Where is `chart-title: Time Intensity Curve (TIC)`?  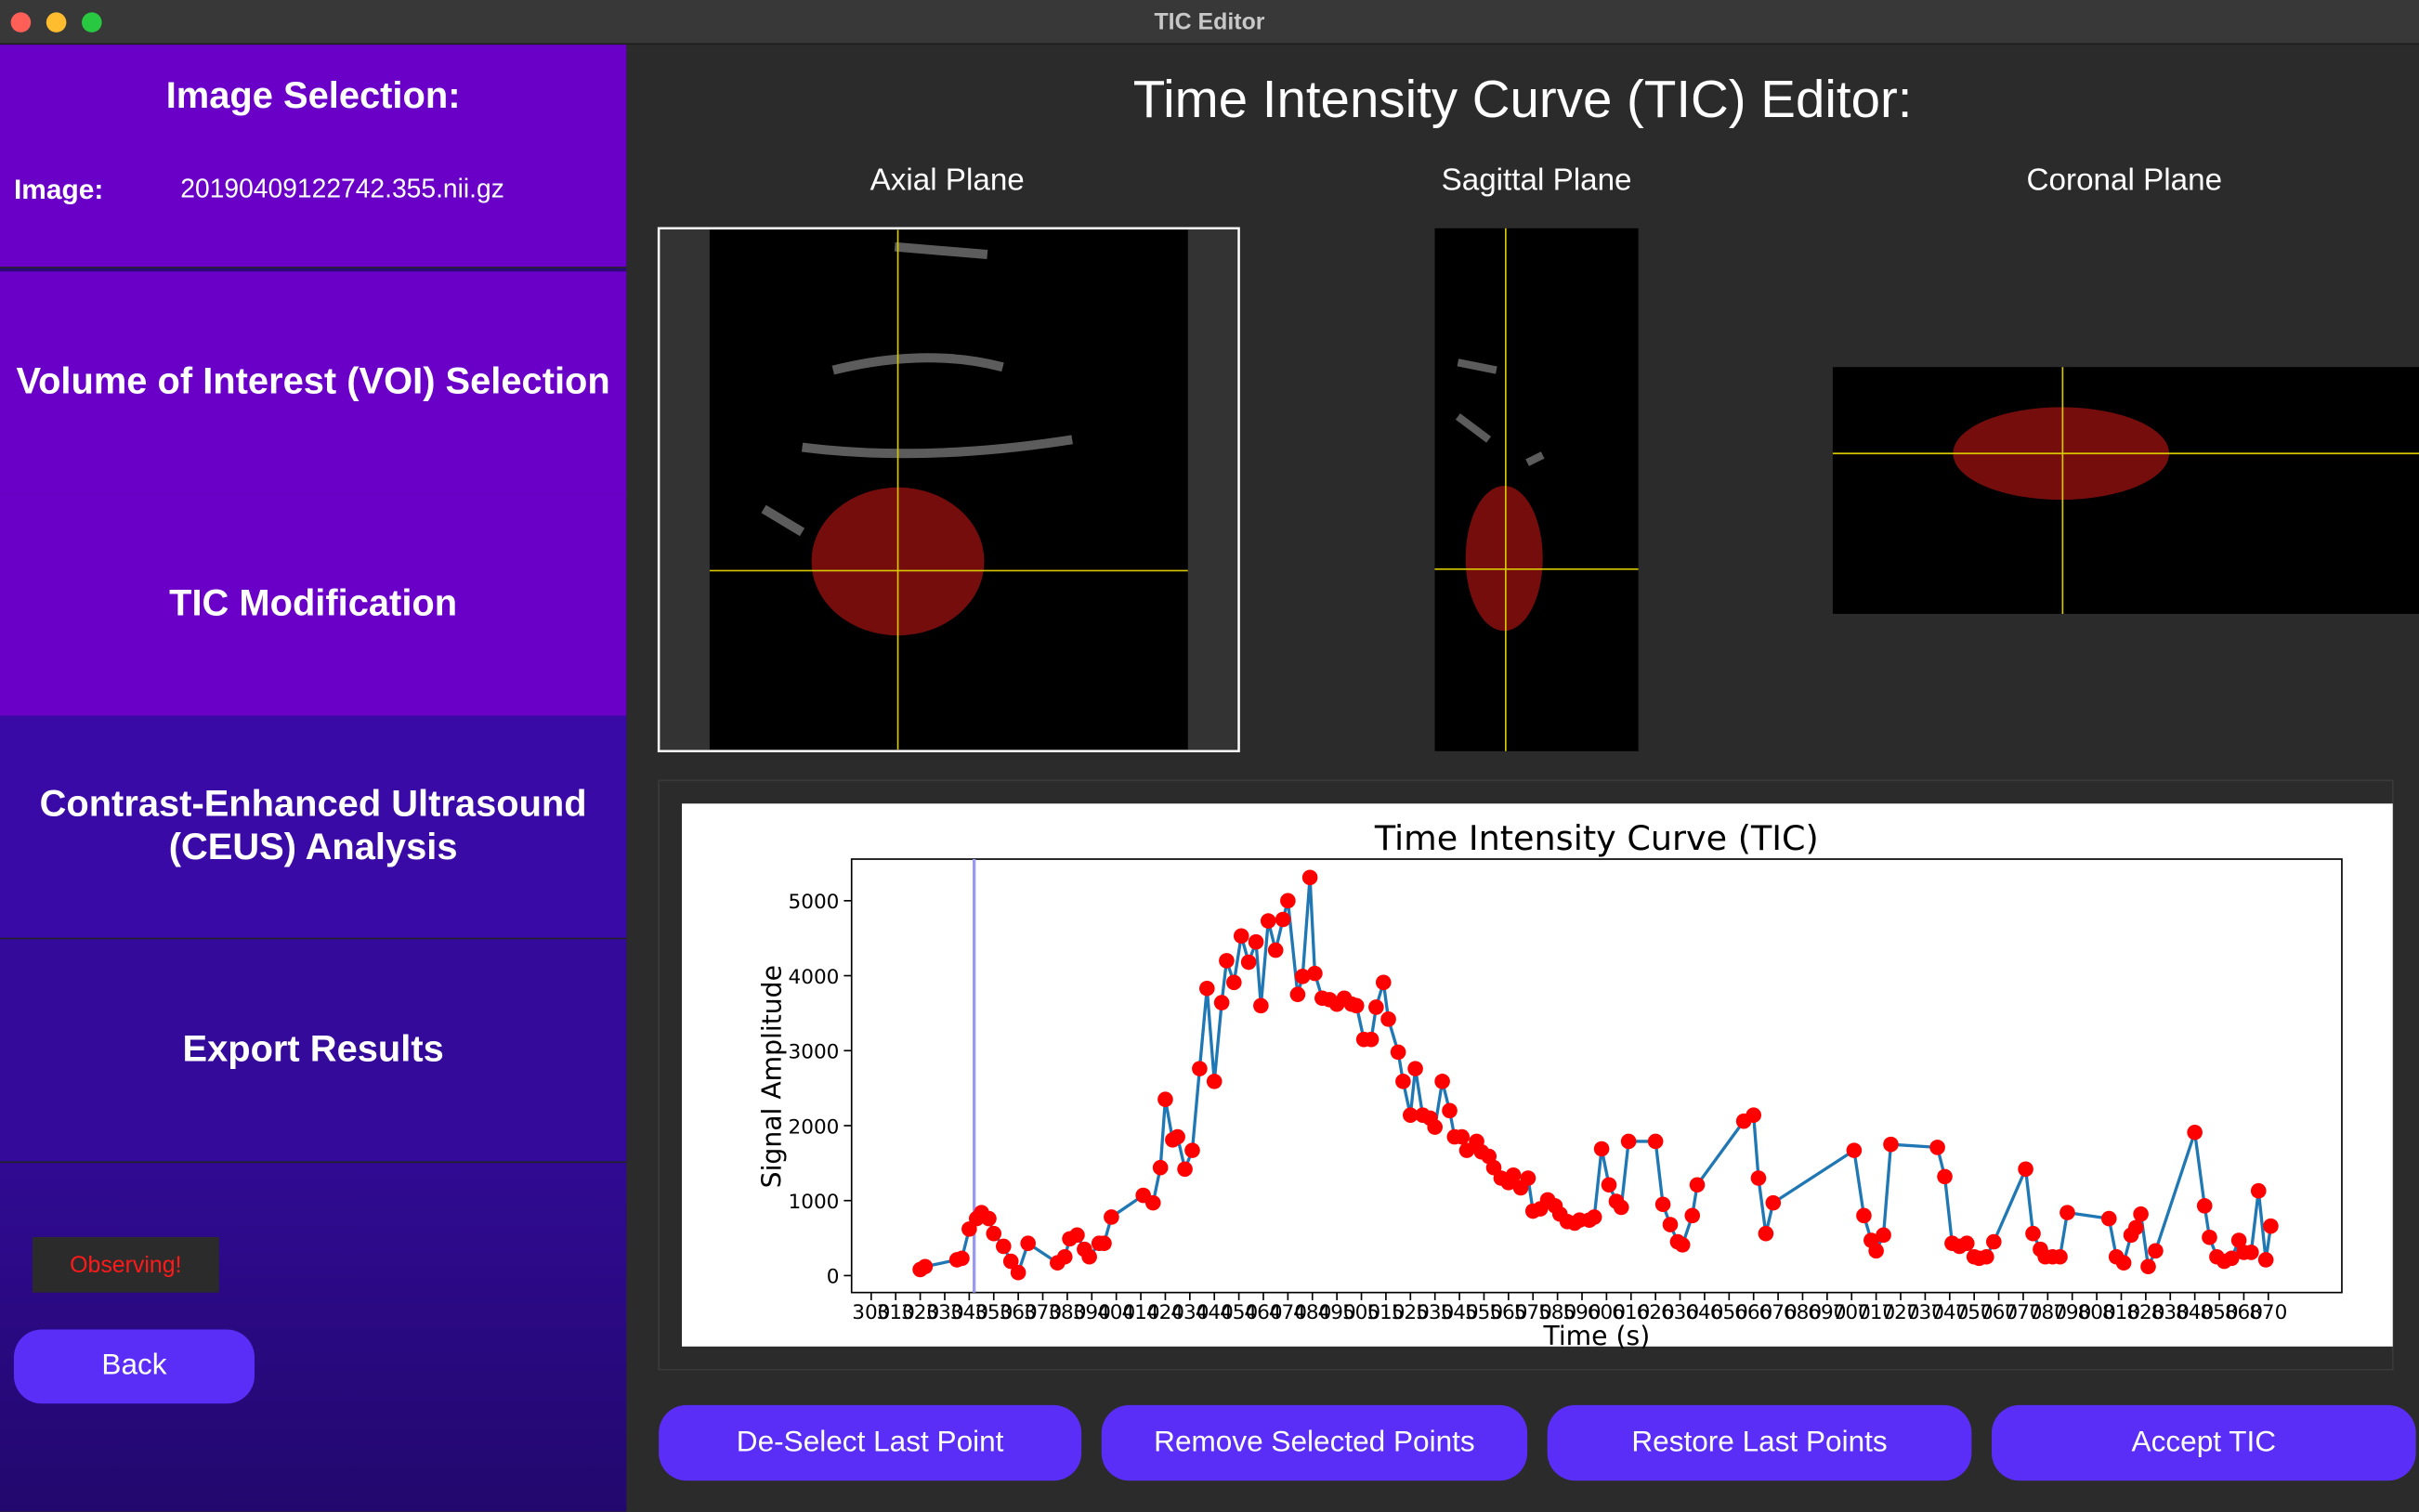
chart-title: Time Intensity Curve (TIC) is located at coordinates (1596, 838).